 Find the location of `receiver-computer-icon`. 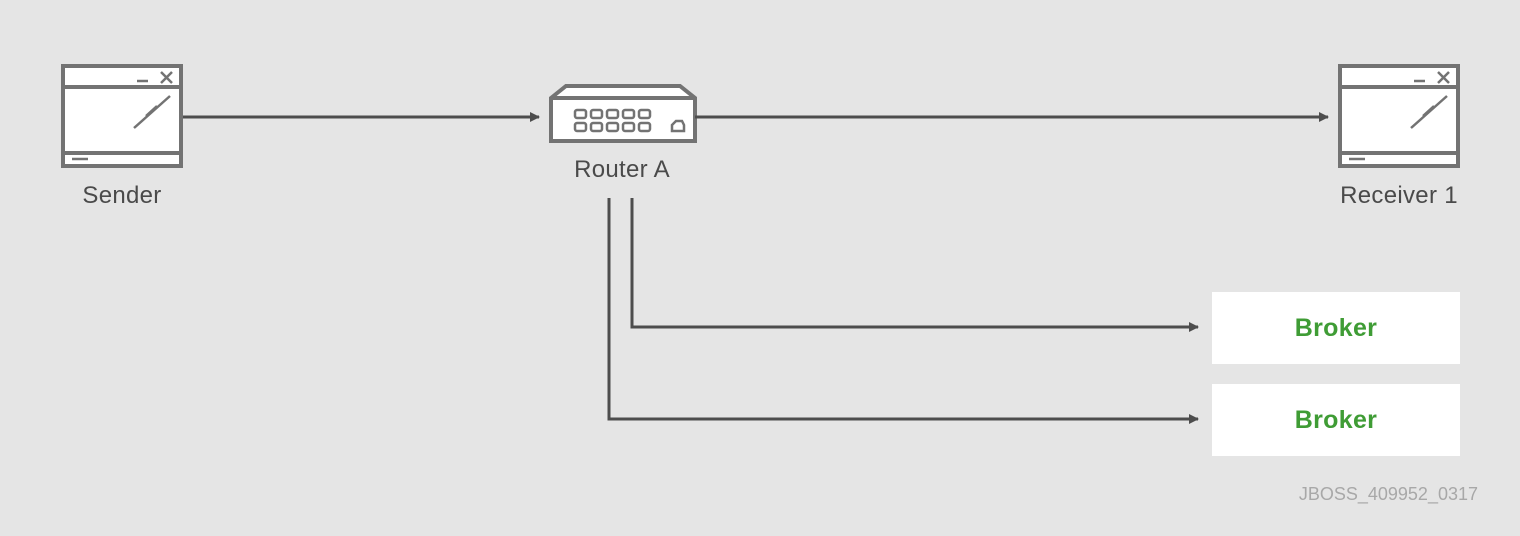

receiver-computer-icon is located at coordinates (1399, 116).